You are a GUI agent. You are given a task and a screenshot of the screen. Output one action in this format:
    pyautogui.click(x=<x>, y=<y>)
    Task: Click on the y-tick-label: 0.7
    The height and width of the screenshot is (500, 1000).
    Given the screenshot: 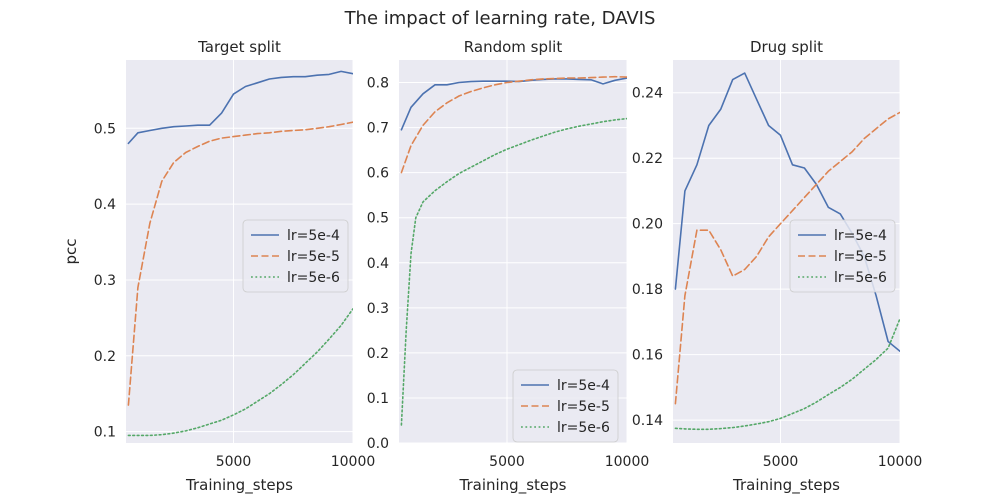 What is the action you would take?
    pyautogui.click(x=378, y=129)
    